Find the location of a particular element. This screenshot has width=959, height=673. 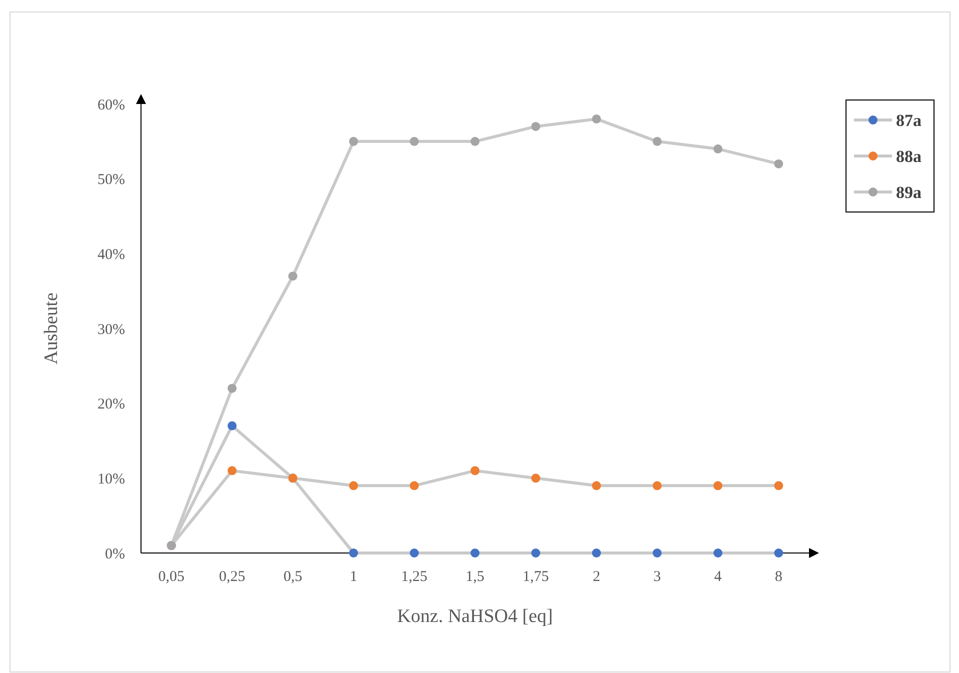

y-tick-label: 40% is located at coordinates (111, 254).